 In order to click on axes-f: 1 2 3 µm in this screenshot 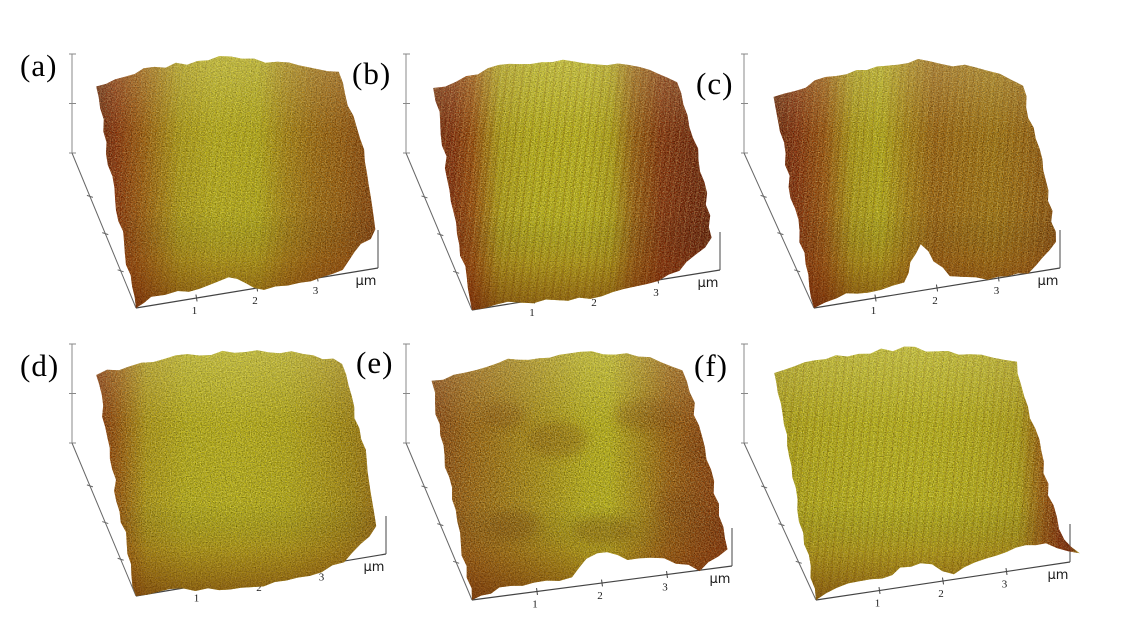, I will do `click(906, 476)`.